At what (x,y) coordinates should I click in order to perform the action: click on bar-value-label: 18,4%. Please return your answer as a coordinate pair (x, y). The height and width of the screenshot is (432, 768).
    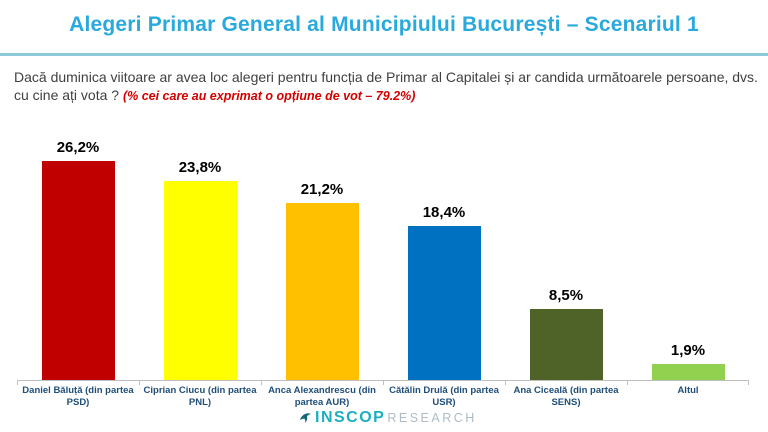
    Looking at the image, I should click on (444, 212).